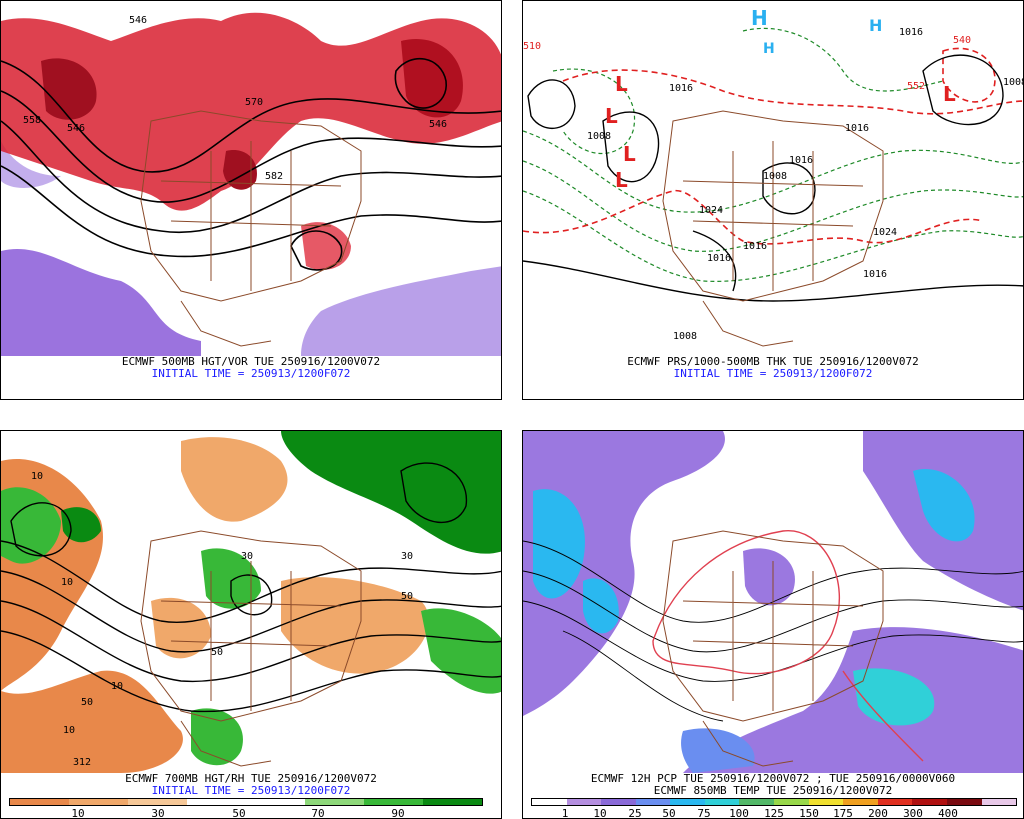  I want to click on precip-colorbar, so click(774, 802).